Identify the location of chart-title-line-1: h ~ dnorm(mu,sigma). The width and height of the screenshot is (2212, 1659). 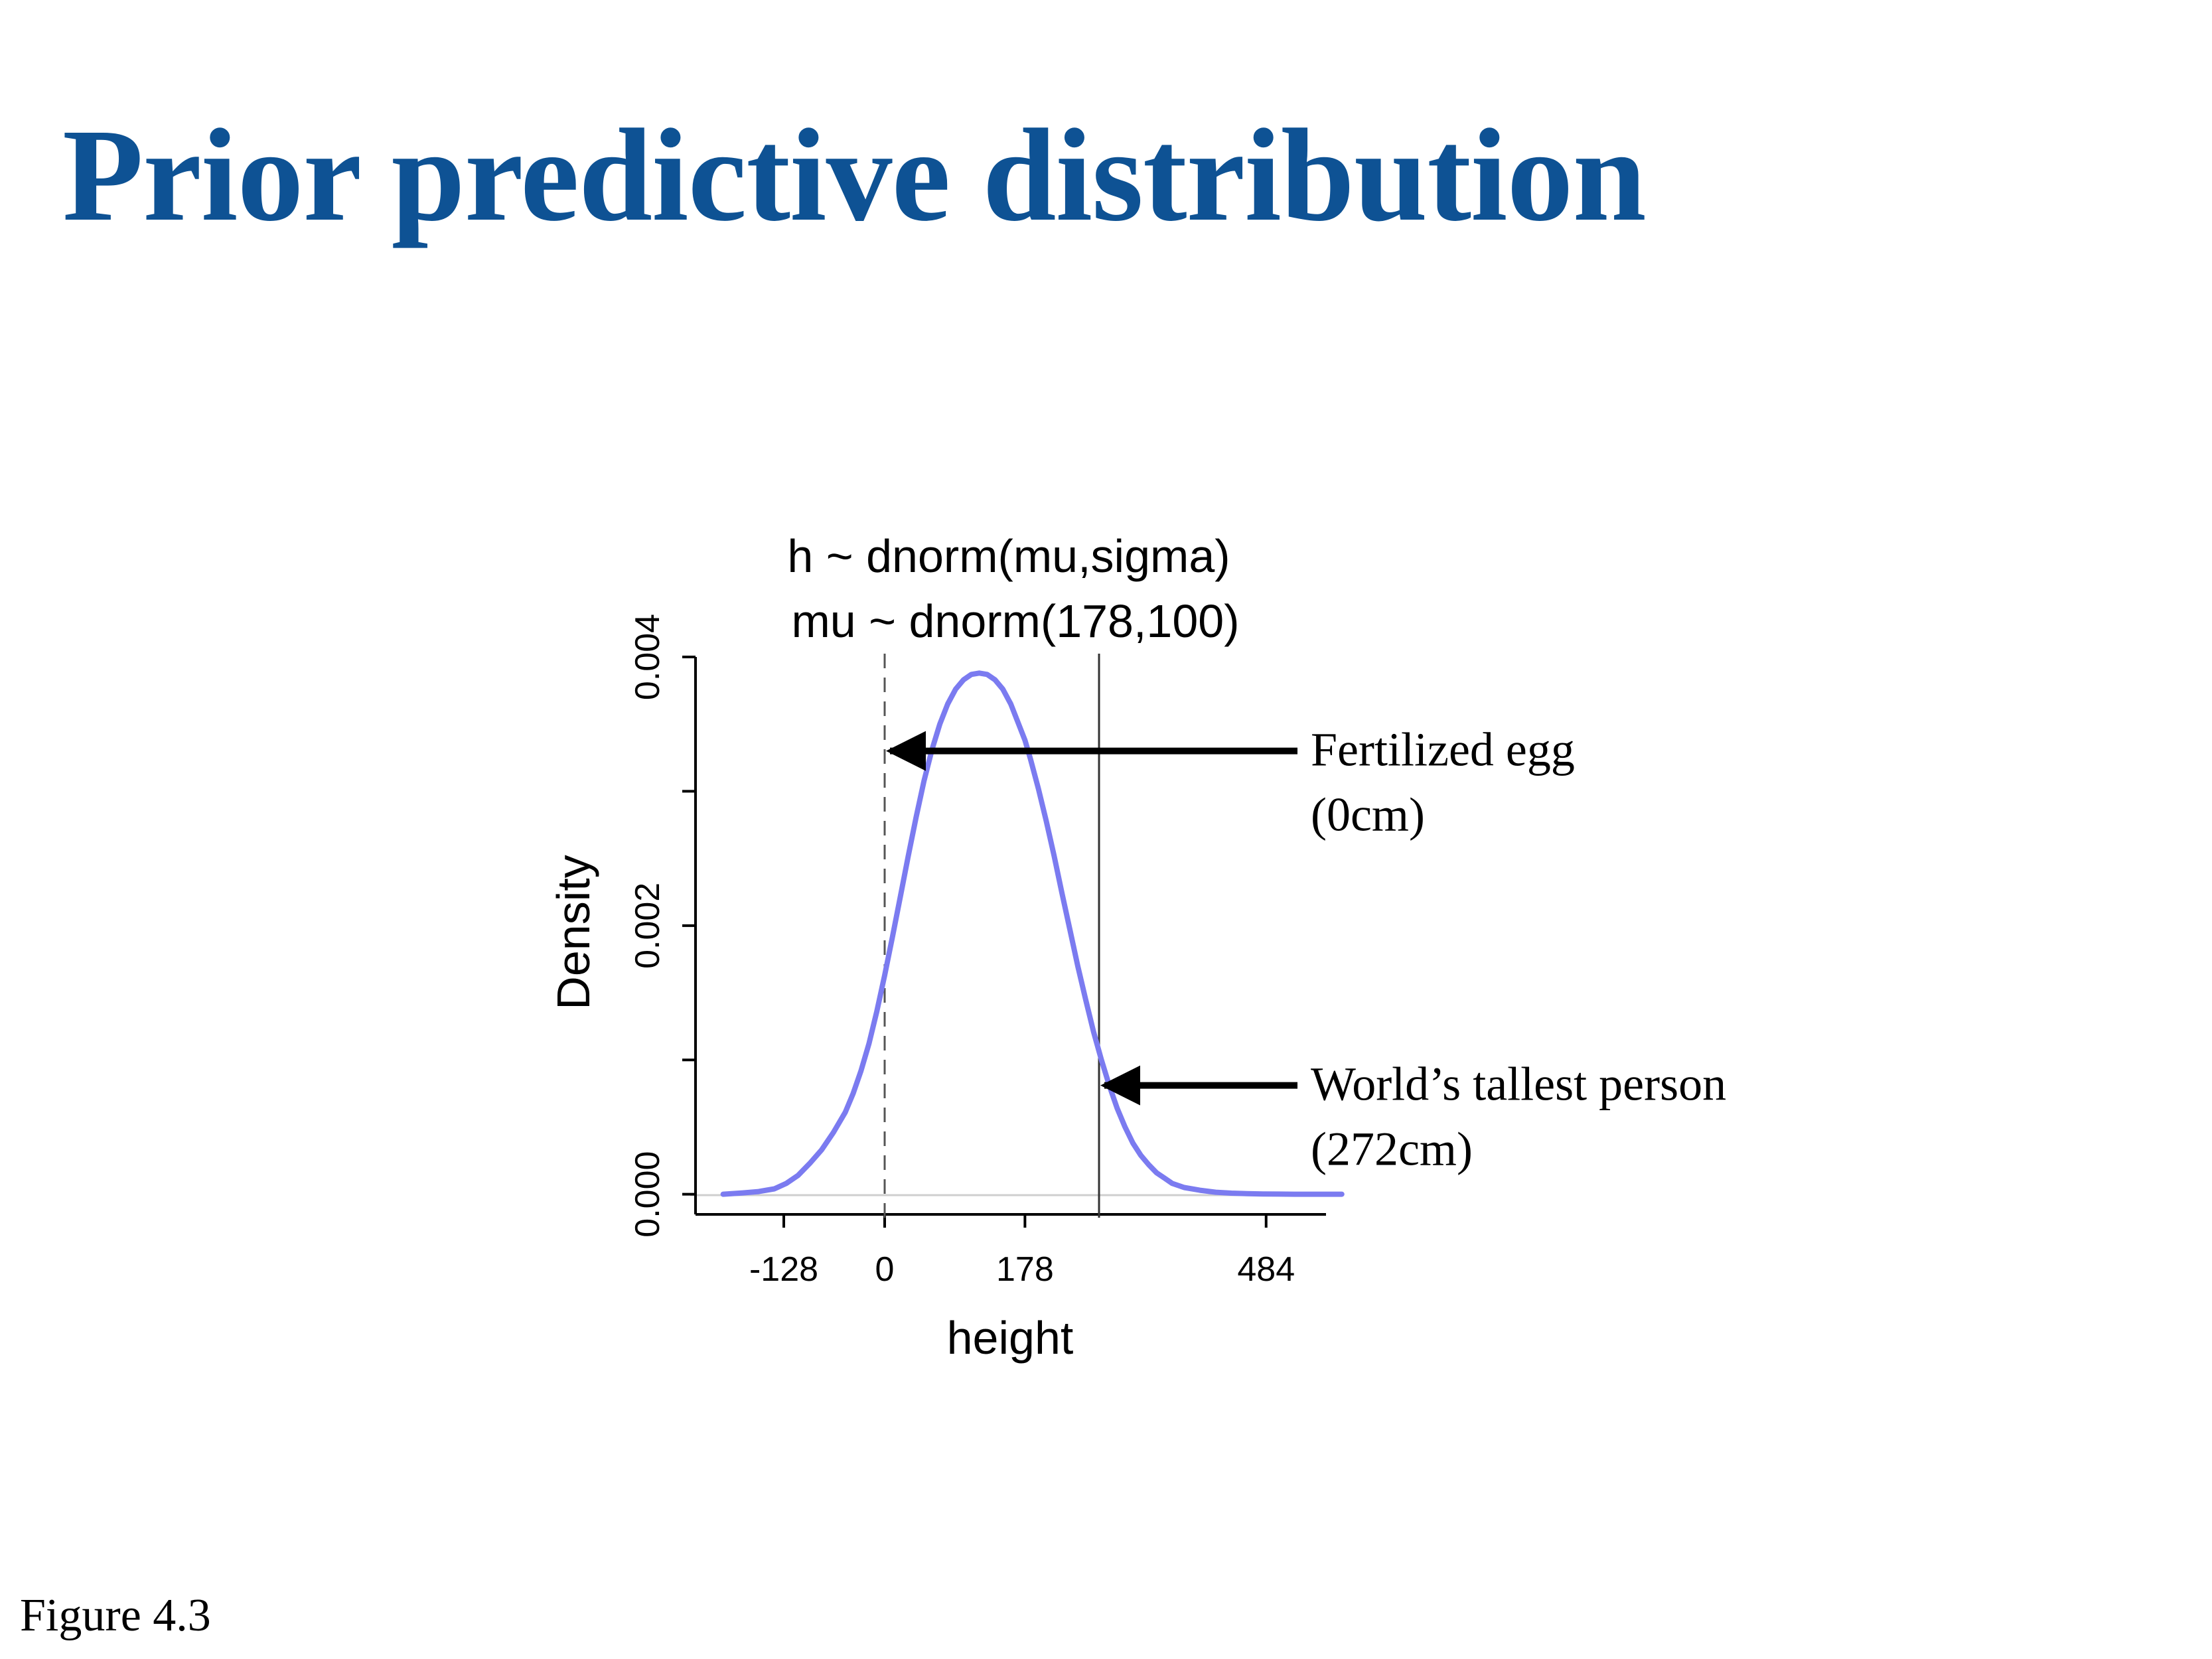
(1008, 556).